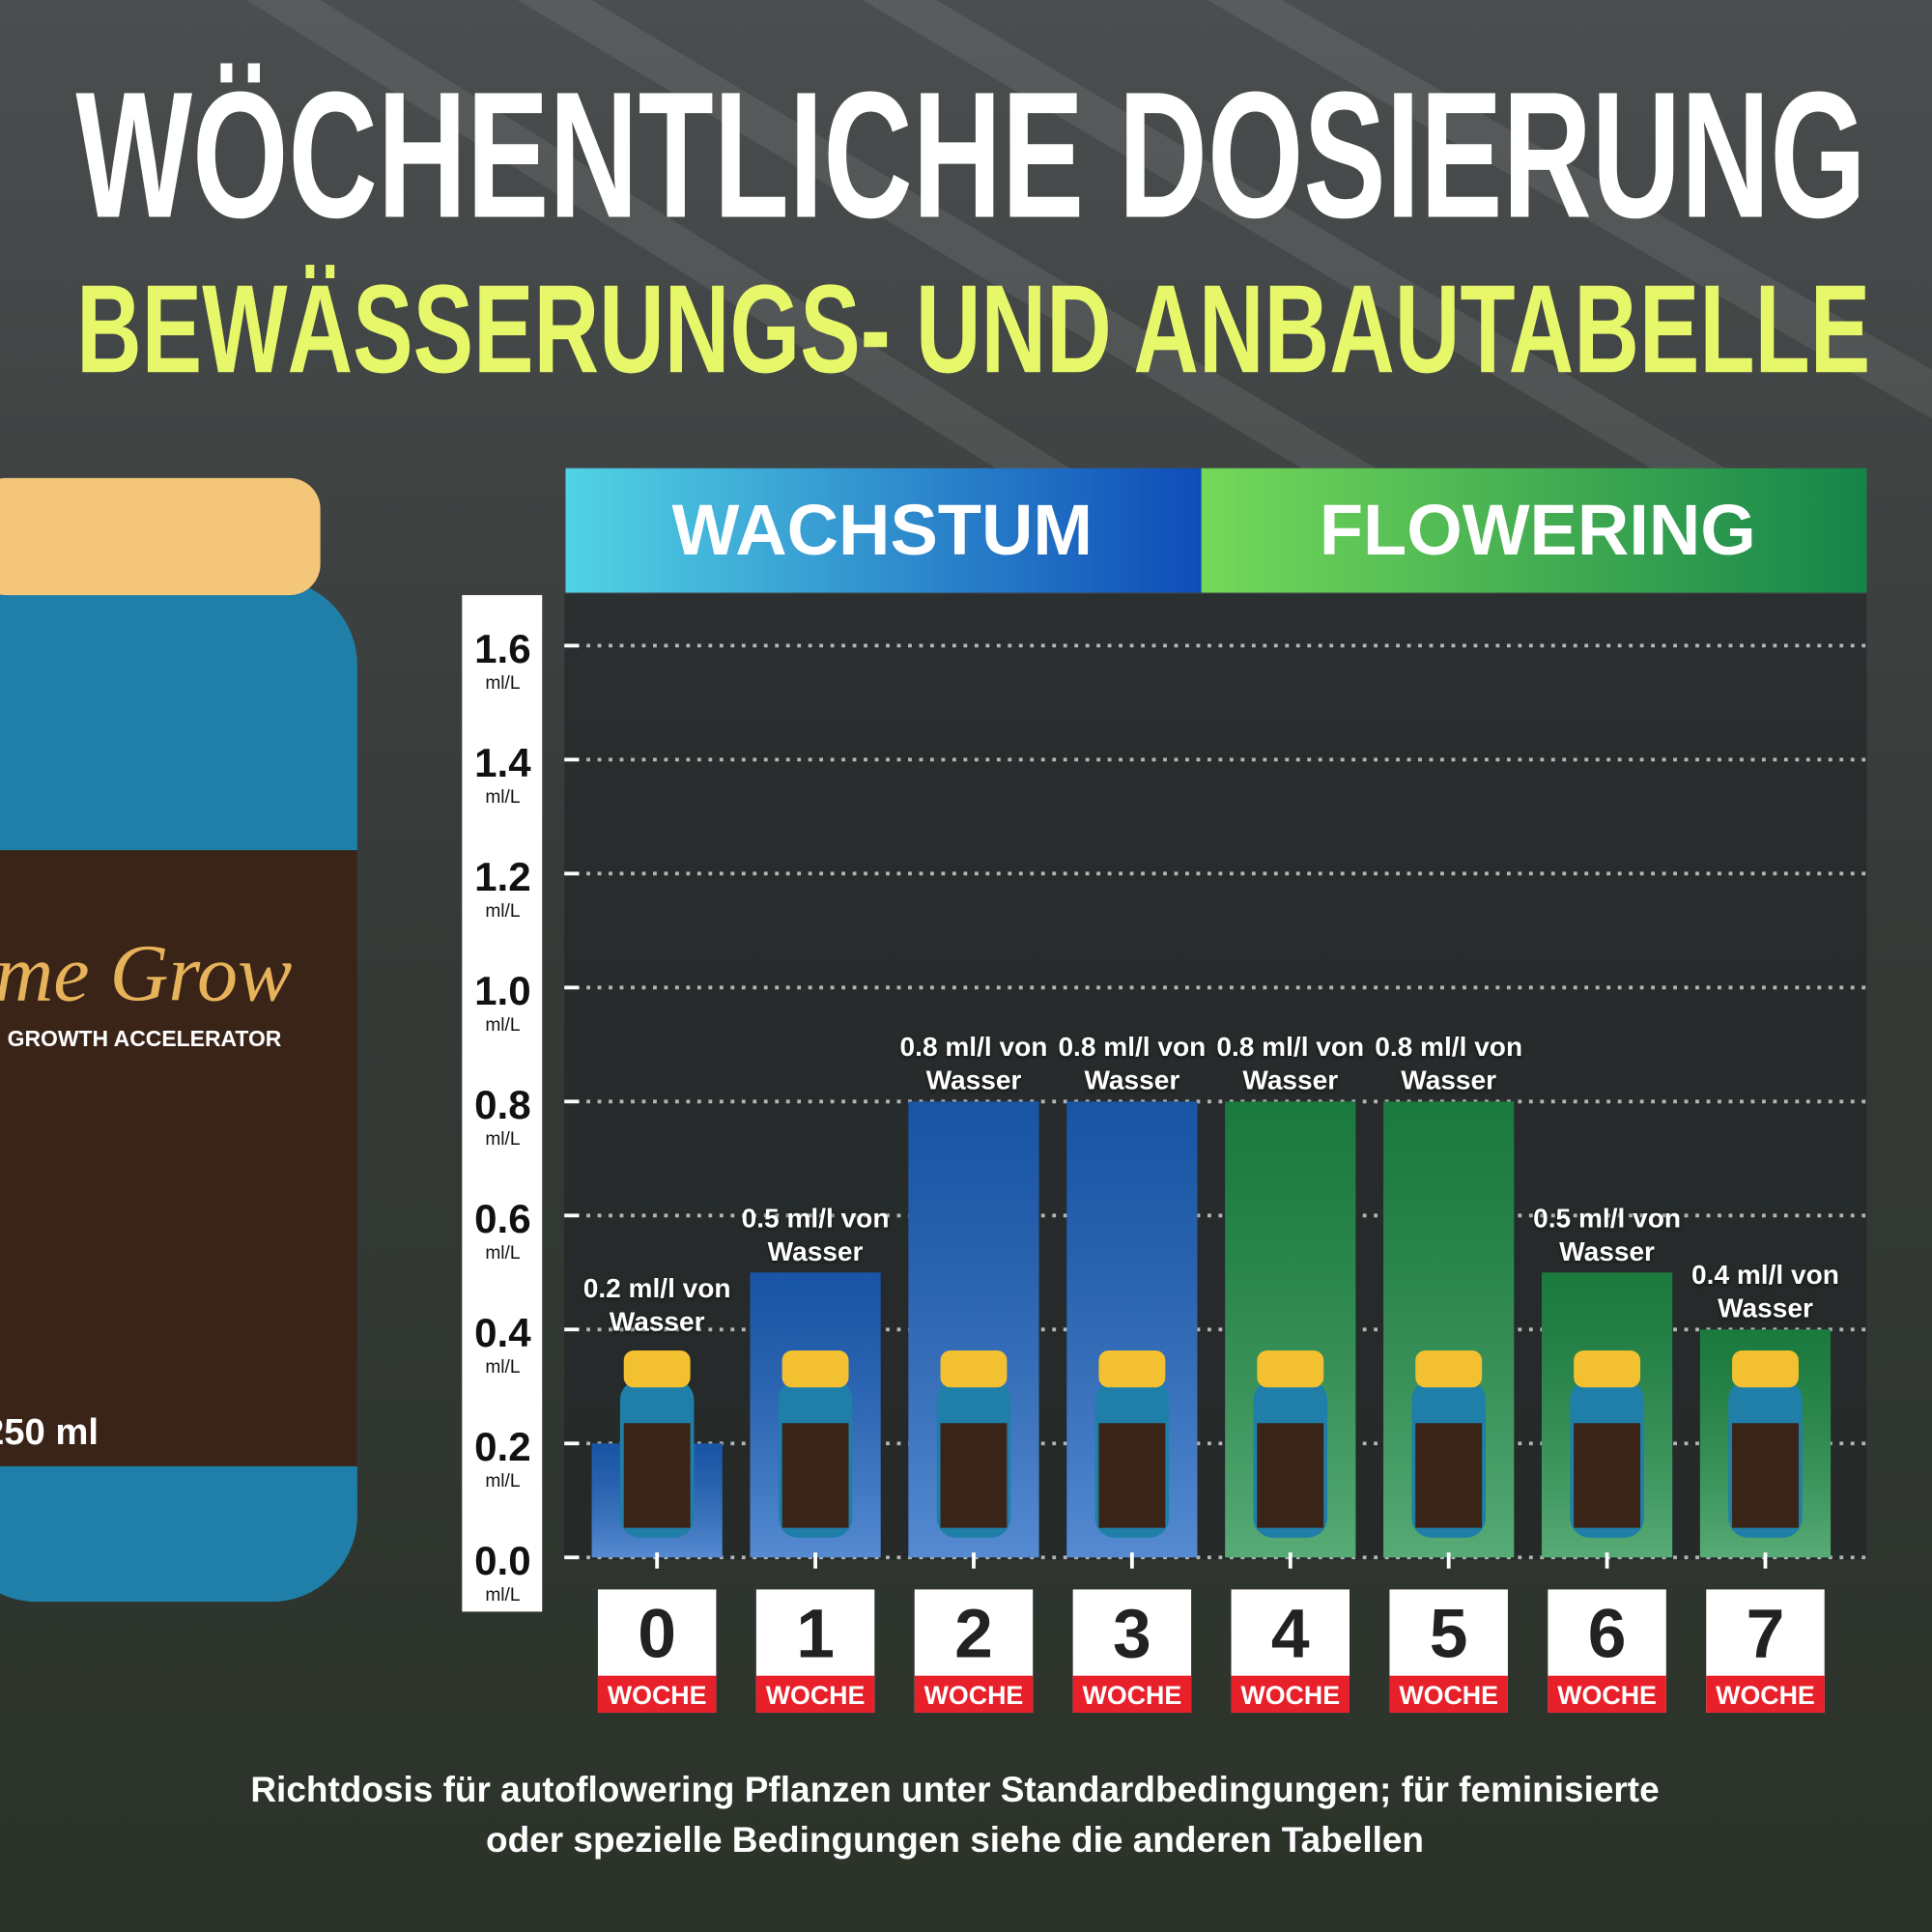  I want to click on y-tick-label: 1.6, so click(502, 648).